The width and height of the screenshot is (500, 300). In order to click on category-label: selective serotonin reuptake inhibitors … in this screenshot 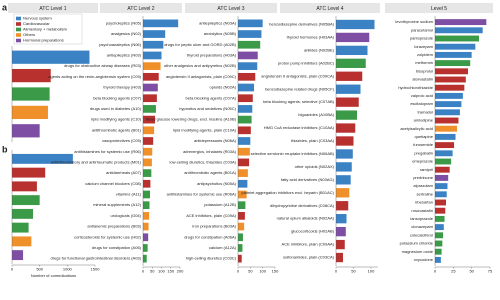, I will do `click(293, 153)`.